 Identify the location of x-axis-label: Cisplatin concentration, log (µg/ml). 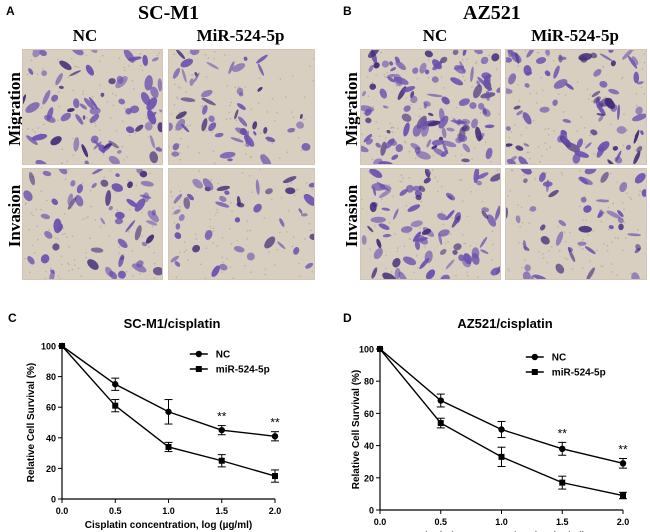
(168, 525).